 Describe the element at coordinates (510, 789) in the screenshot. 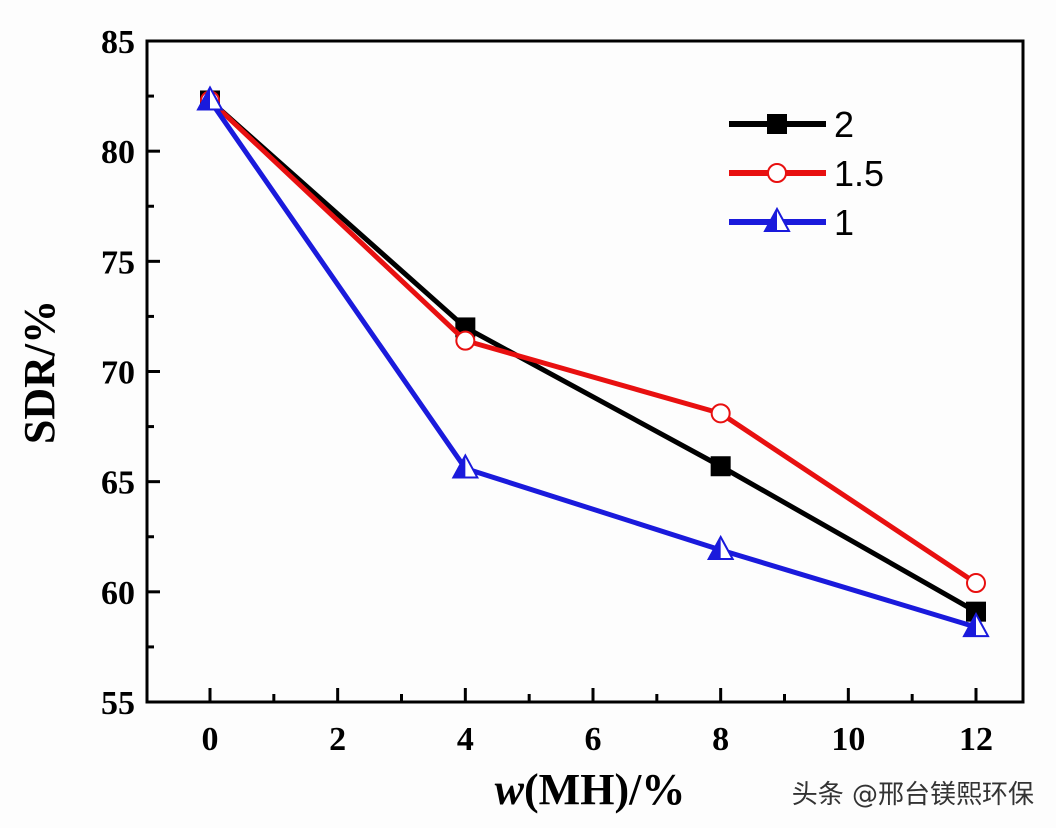

I see `x-axis-title-italic: w` at that location.